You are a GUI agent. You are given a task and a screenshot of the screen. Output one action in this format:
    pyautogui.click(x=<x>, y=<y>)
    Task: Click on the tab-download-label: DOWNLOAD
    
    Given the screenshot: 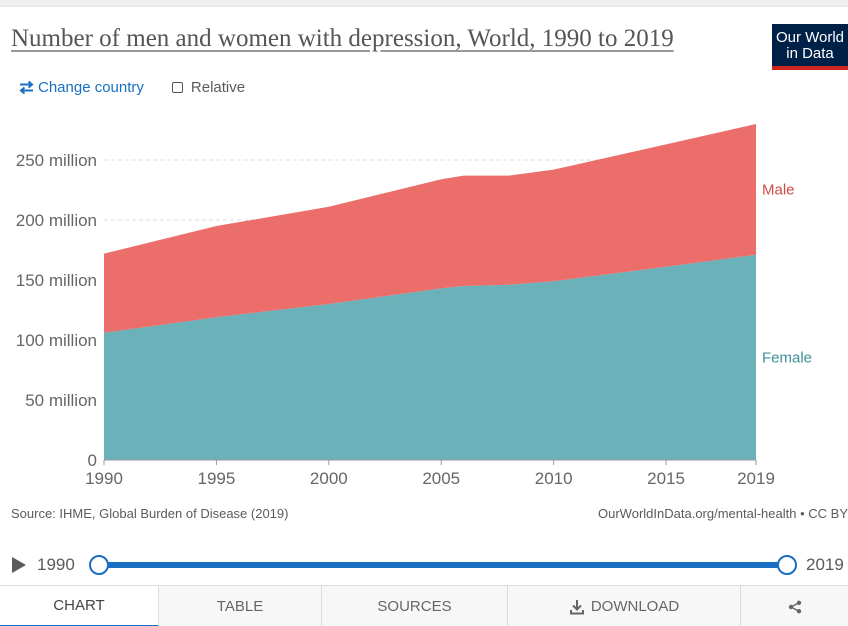 What is the action you would take?
    pyautogui.click(x=635, y=606)
    